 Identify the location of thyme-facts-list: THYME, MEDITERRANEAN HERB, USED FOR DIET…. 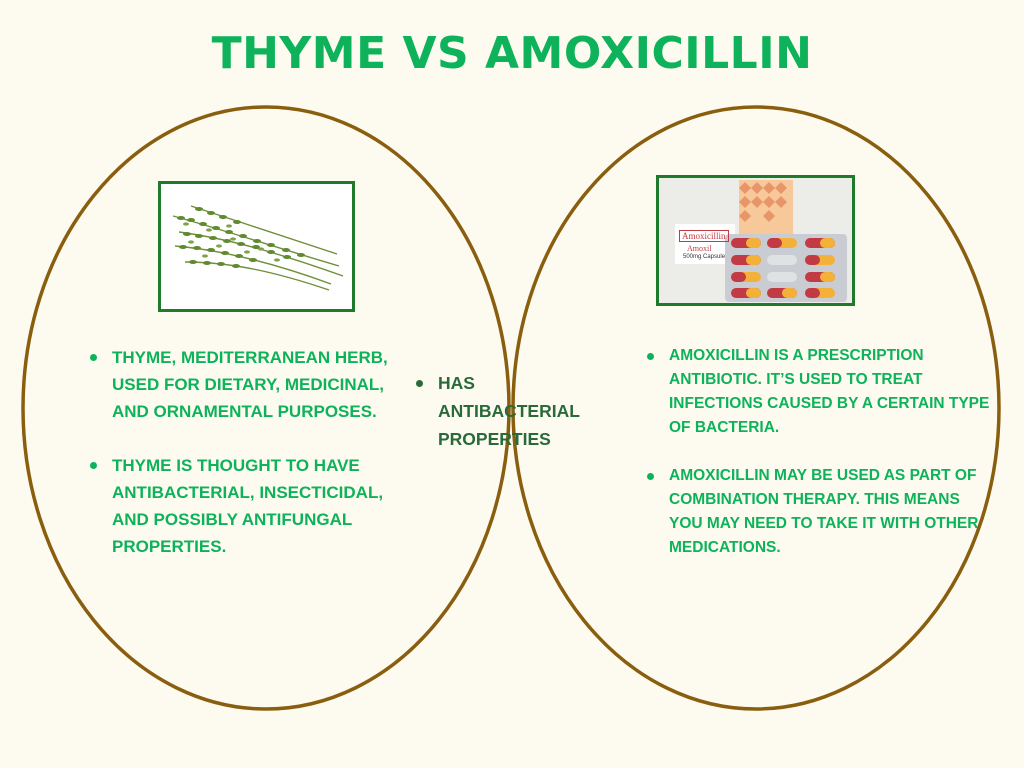
(253, 465).